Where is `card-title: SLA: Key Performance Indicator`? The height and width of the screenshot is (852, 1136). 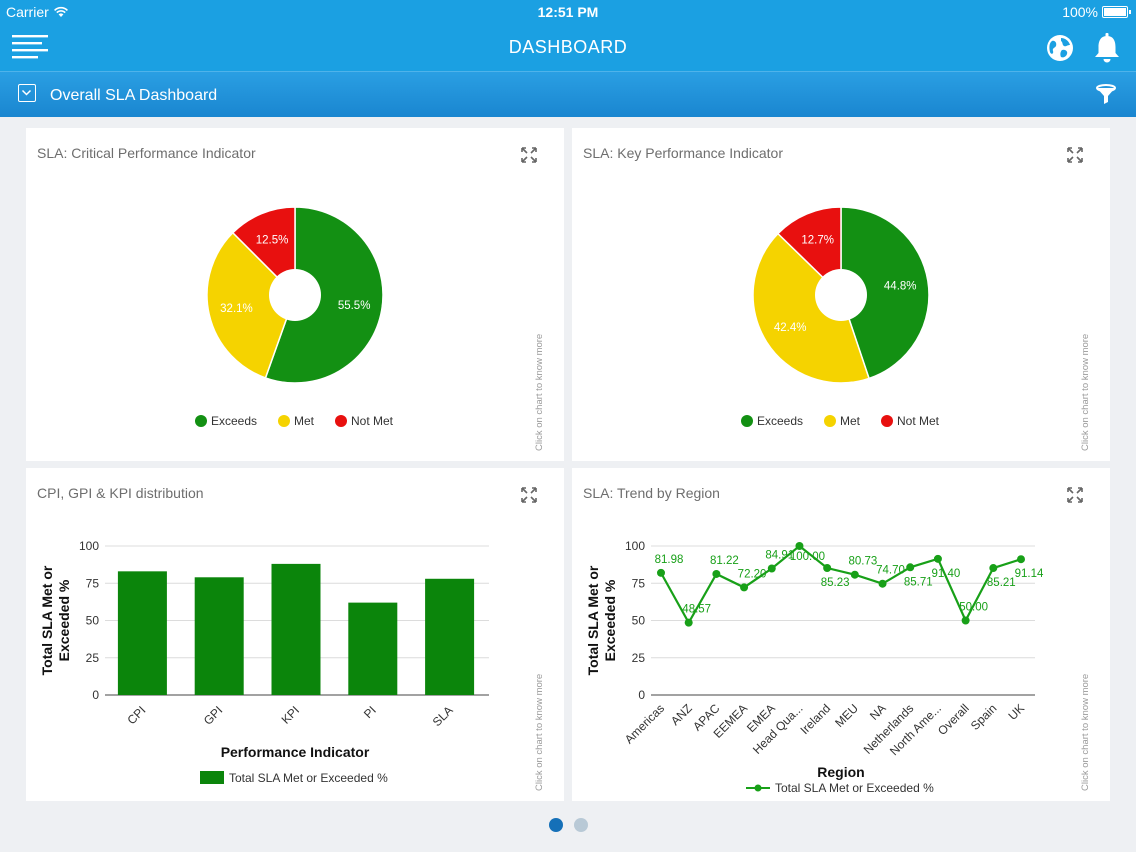 card-title: SLA: Key Performance Indicator is located at coordinates (683, 153).